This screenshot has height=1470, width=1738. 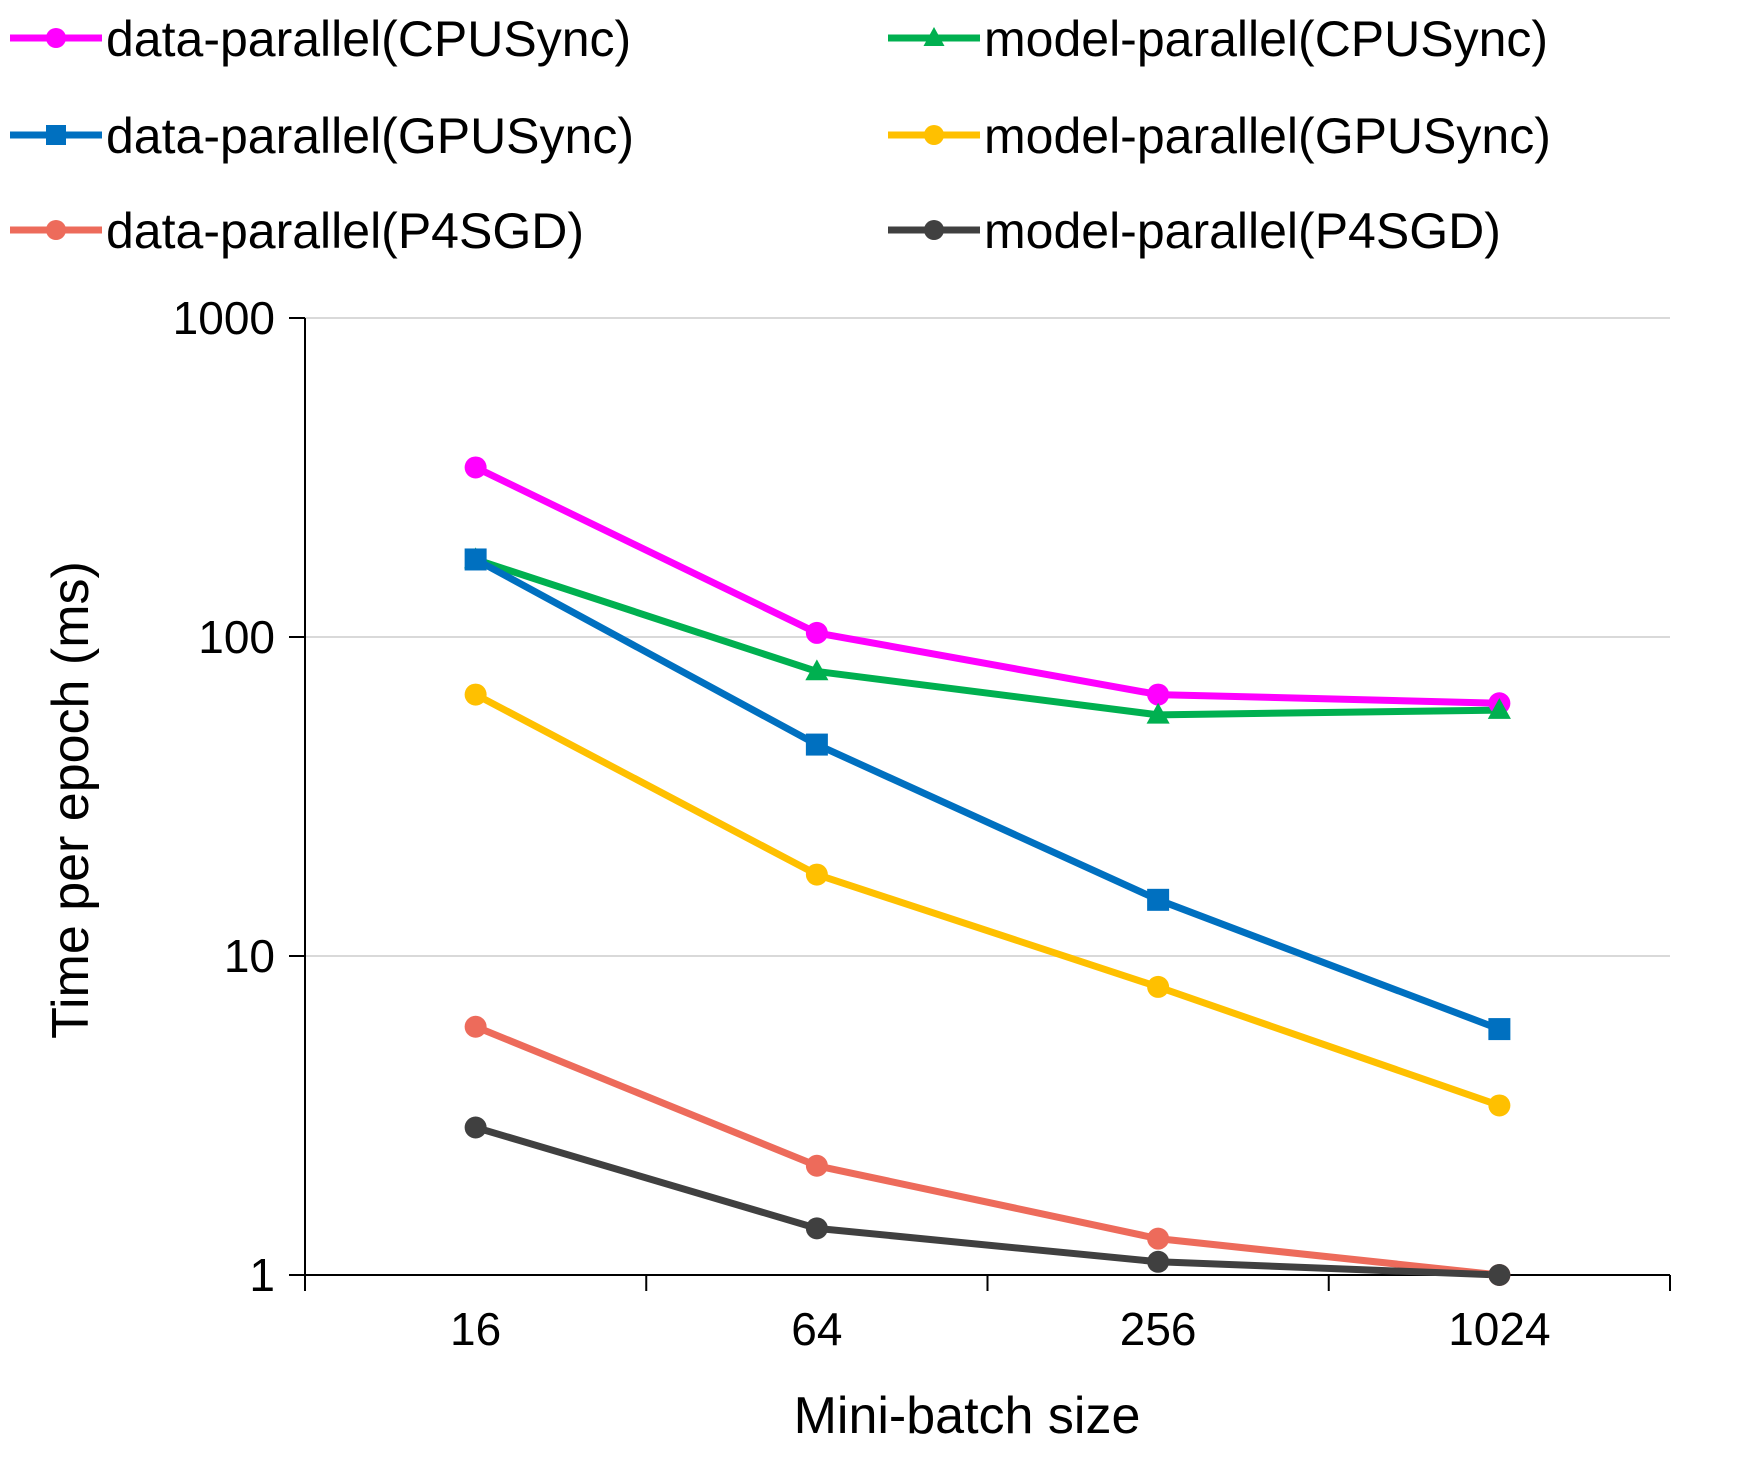 What do you see at coordinates (236, 637) in the screenshot?
I see `y-tick-label: 100` at bounding box center [236, 637].